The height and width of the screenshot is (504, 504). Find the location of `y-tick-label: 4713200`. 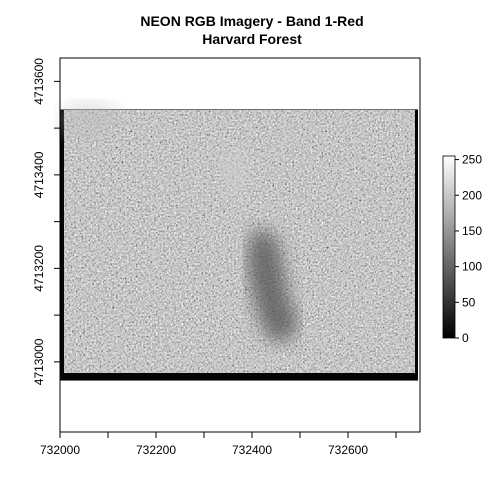

y-tick-label: 4713200 is located at coordinates (39, 268).